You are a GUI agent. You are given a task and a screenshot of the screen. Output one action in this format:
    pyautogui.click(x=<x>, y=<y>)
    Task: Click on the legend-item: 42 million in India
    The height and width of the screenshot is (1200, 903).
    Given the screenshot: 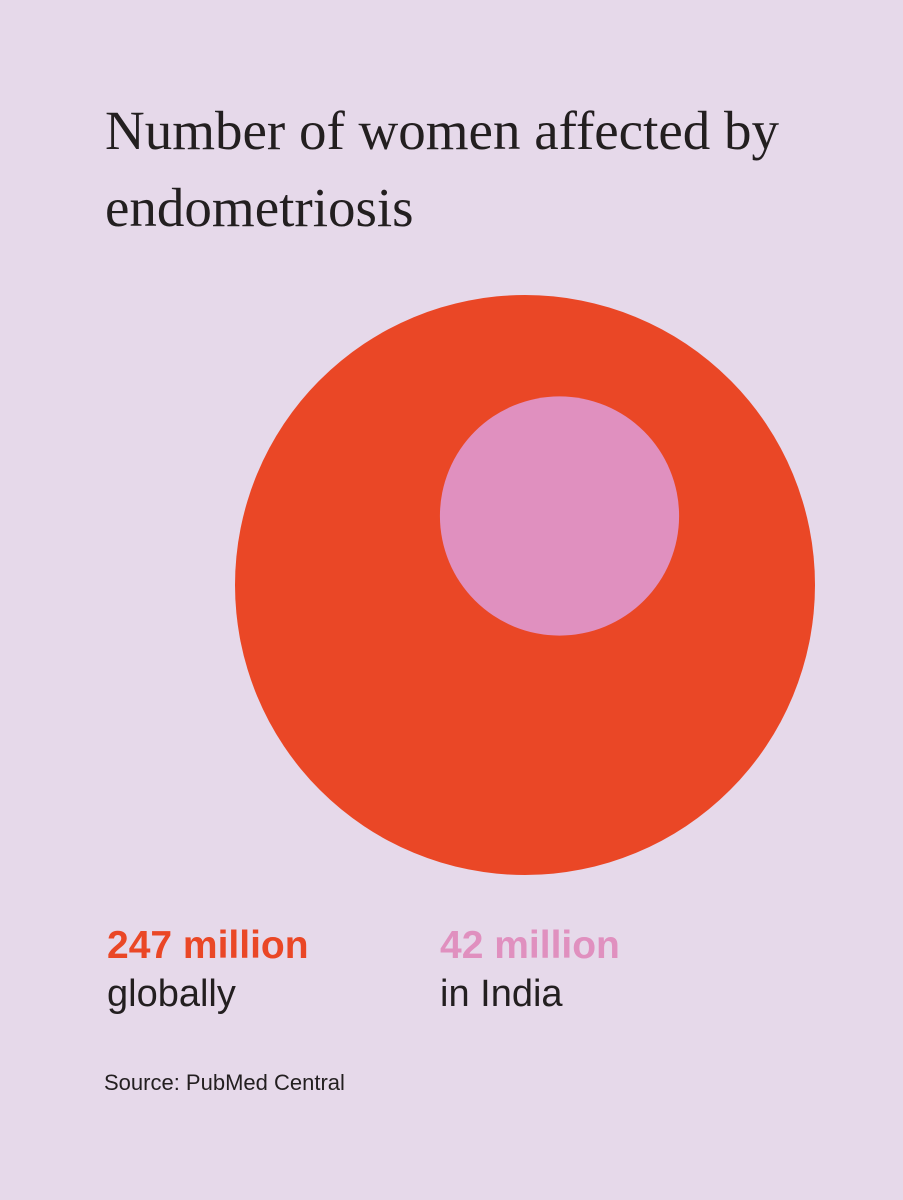 What is the action you would take?
    pyautogui.click(x=530, y=970)
    